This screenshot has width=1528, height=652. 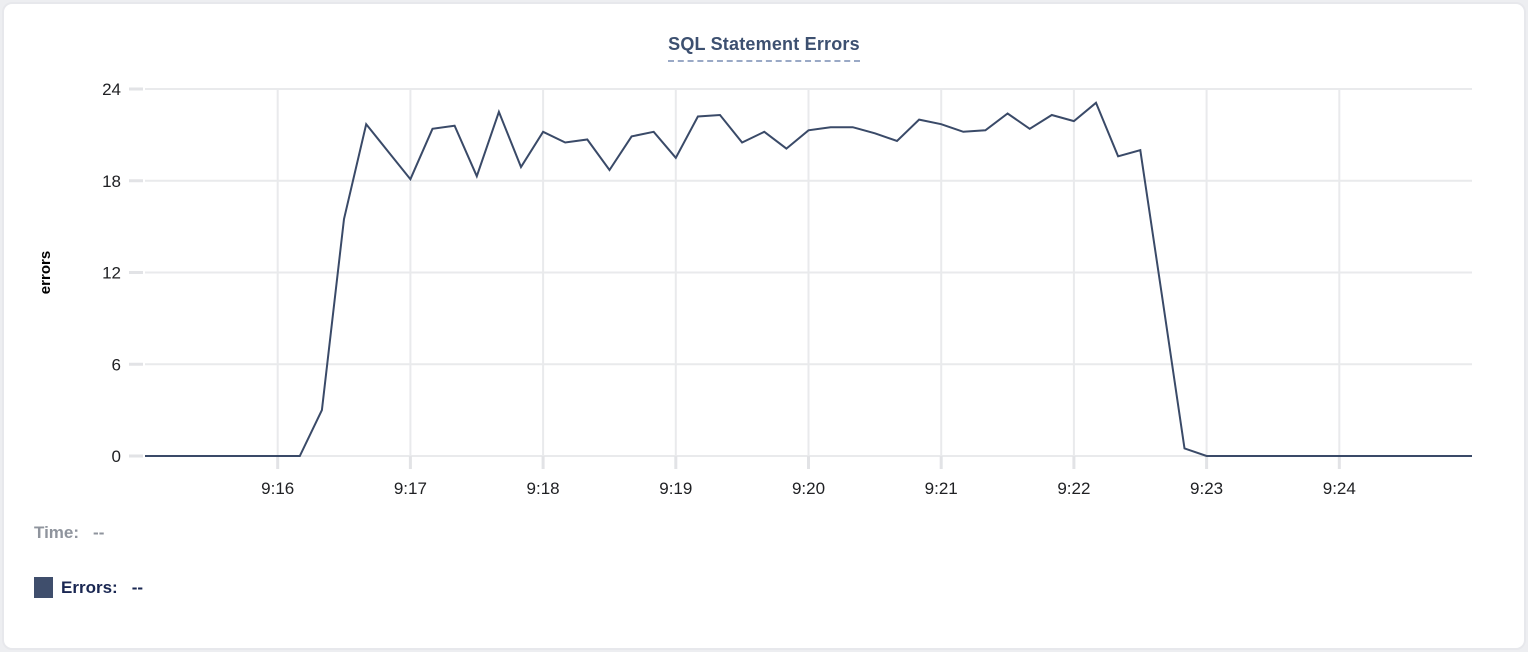 What do you see at coordinates (1073, 488) in the screenshot?
I see `x-tick-label: 9:22` at bounding box center [1073, 488].